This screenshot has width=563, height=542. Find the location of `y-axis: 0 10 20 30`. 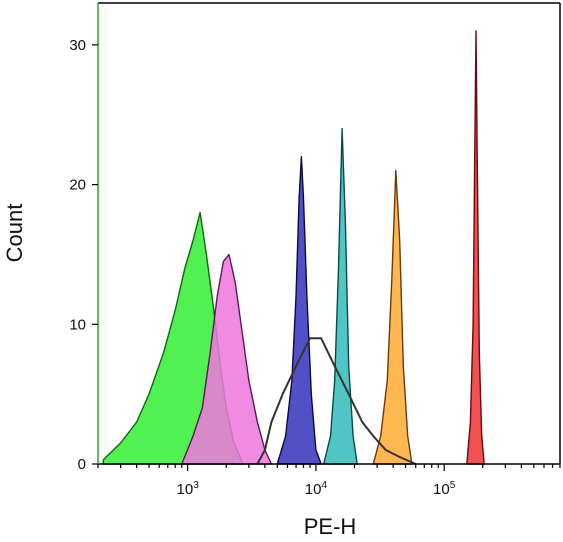

y-axis: 0 10 20 30 is located at coordinates (84, 238).